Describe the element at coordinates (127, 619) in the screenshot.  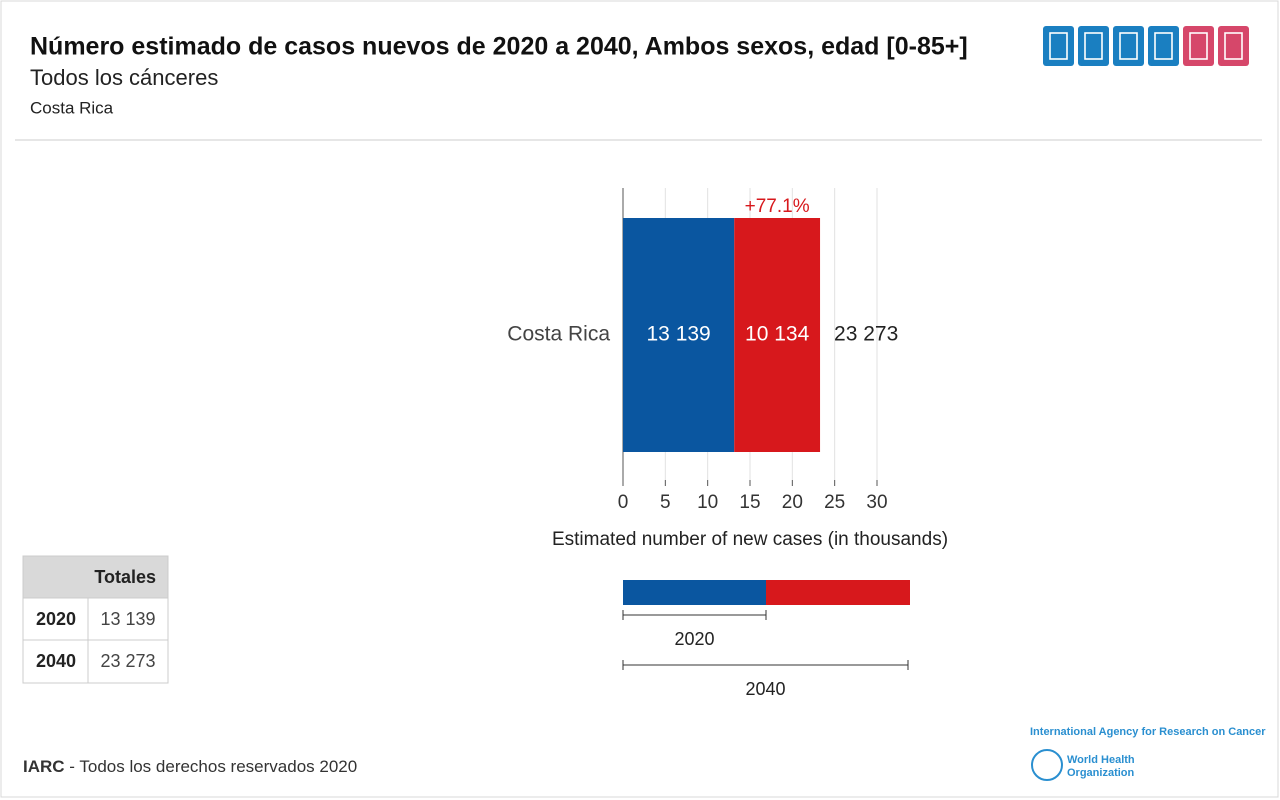
I see `table-cell: 13 139` at that location.